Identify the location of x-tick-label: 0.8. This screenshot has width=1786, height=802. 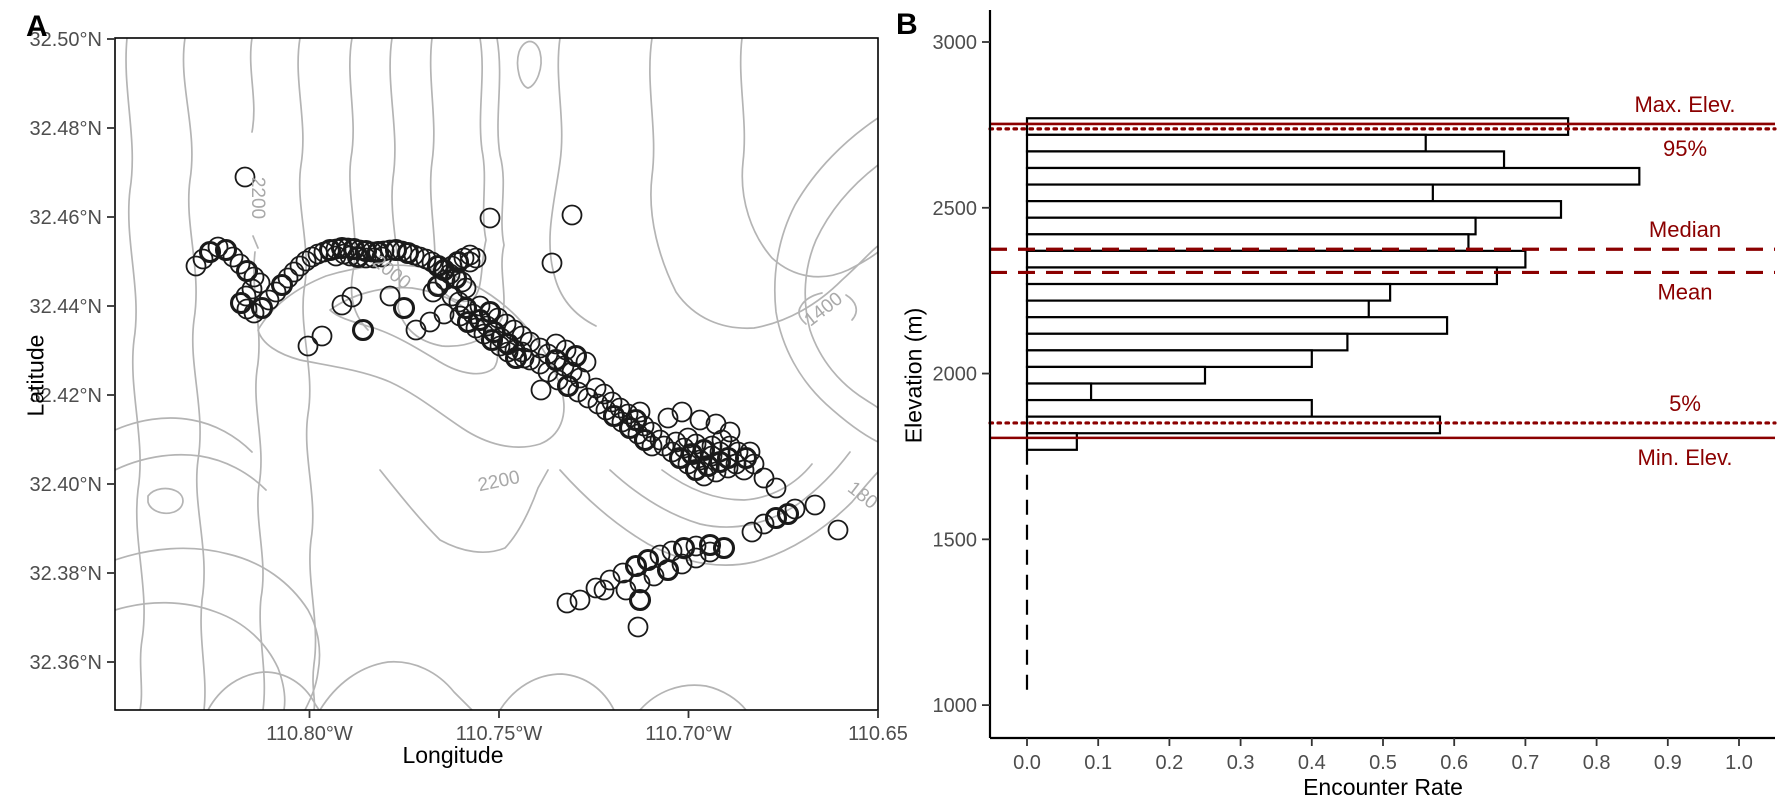
(1597, 763).